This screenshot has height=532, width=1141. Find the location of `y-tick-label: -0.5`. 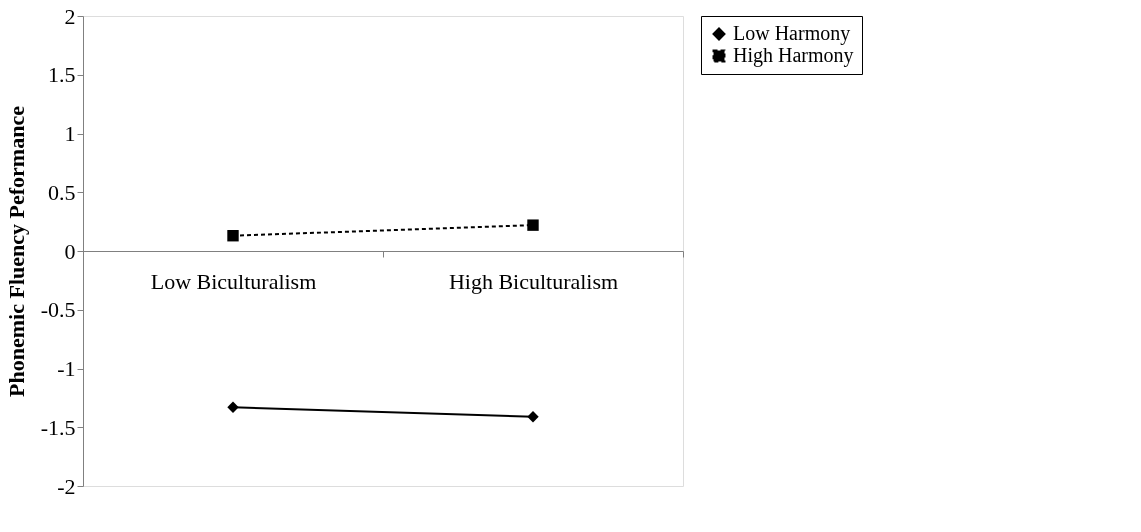

y-tick-label: -0.5 is located at coordinates (58, 310).